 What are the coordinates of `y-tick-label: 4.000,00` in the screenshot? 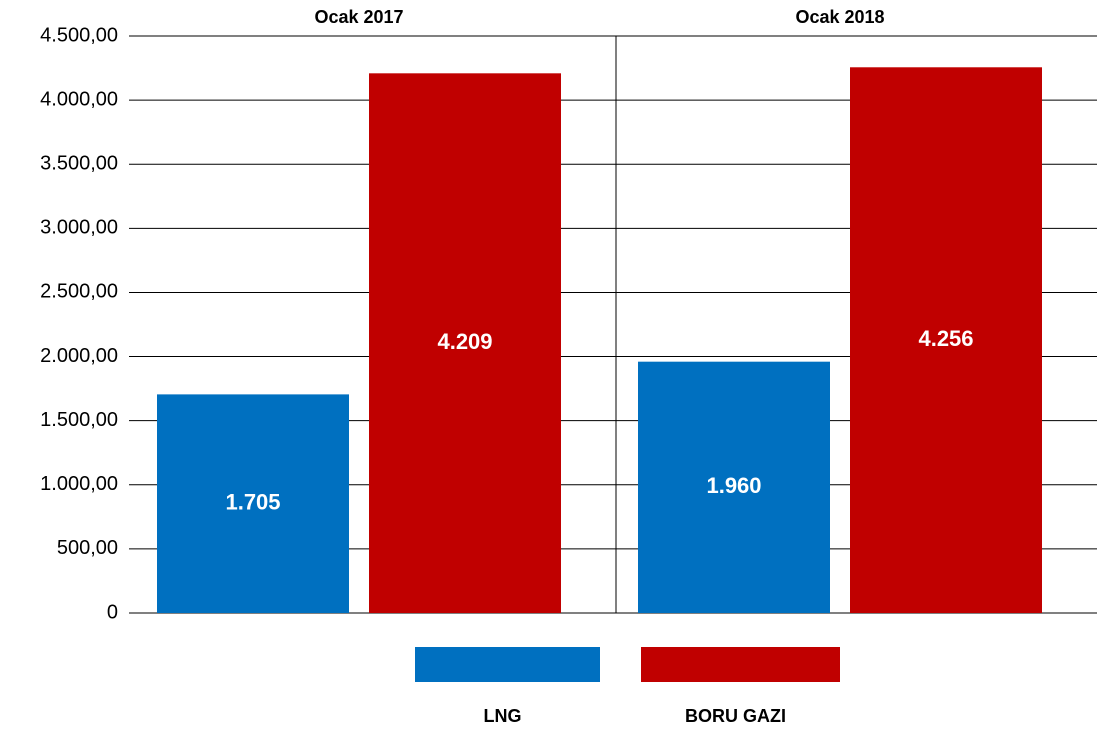 It's located at (79, 99).